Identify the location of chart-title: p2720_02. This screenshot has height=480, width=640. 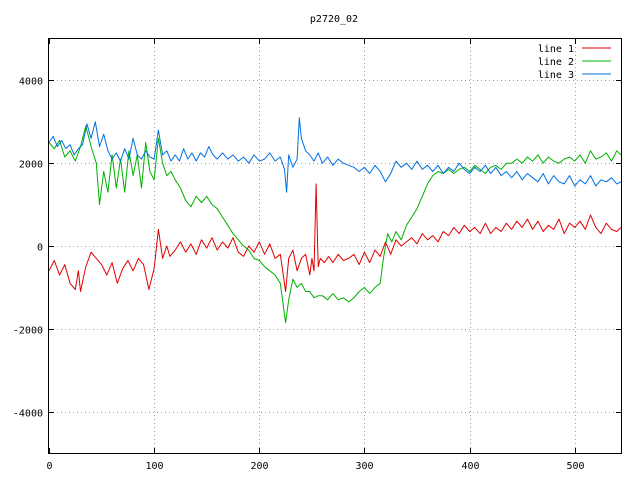
(334, 19).